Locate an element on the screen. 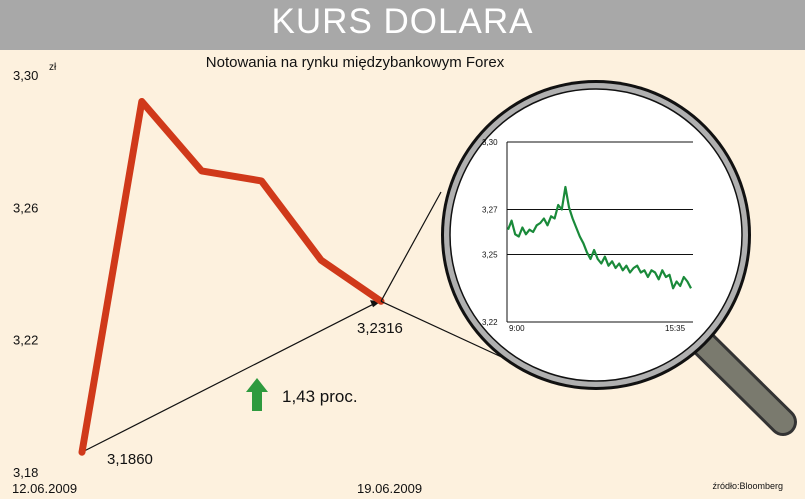 The height and width of the screenshot is (499, 805). y-tick-label: 3,22 is located at coordinates (25, 340).